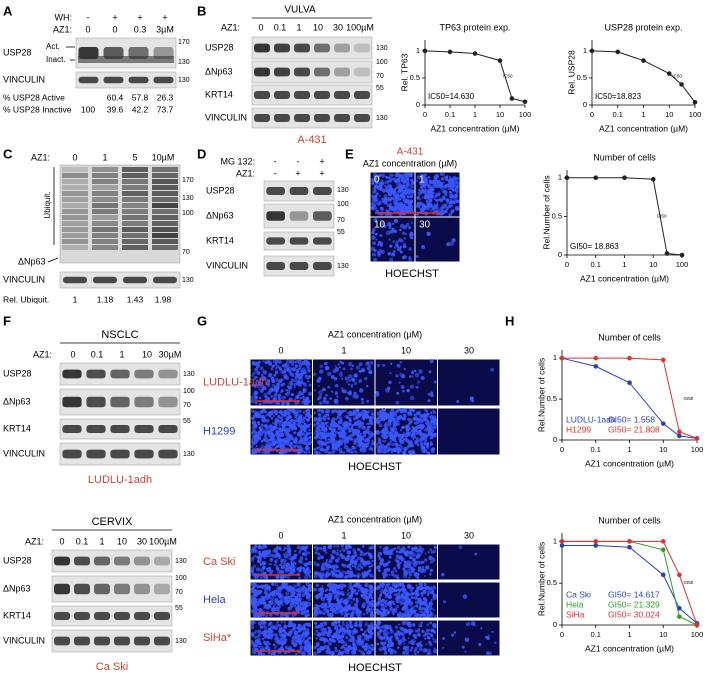 This screenshot has width=709, height=680. I want to click on label: 30µM, so click(170, 354).